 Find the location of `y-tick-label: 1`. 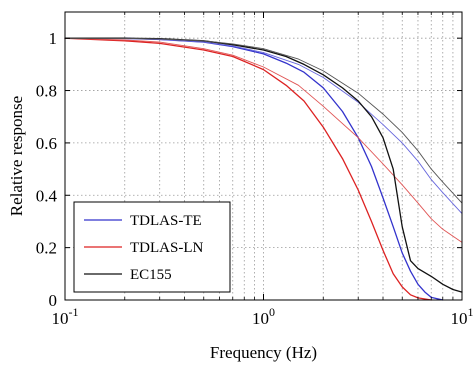

y-tick-label: 1 is located at coordinates (53, 38).